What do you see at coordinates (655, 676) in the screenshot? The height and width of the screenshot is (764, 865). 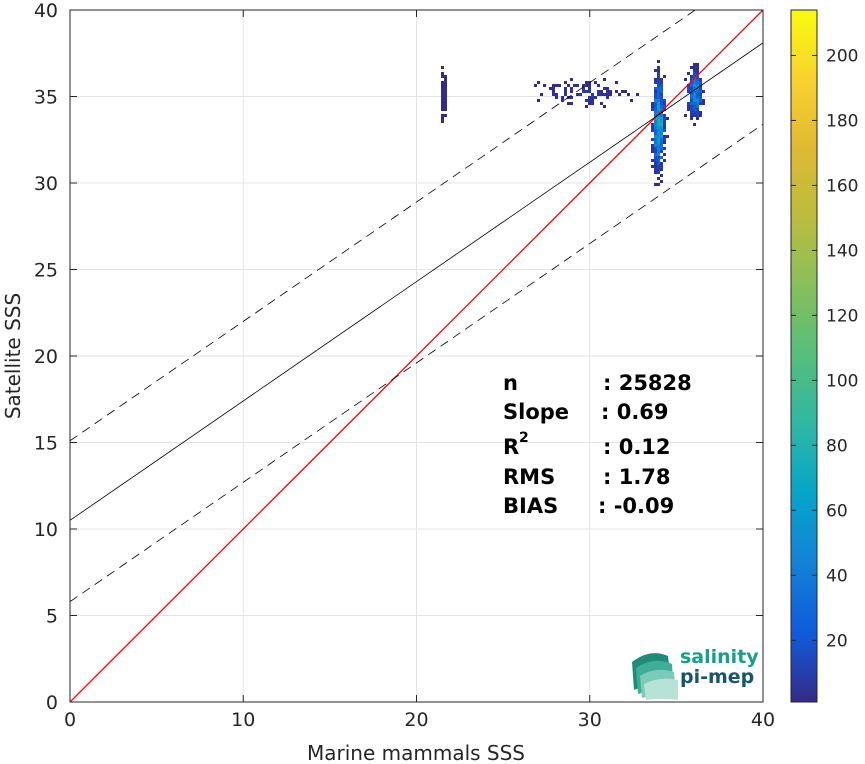 I see `waves-logo-icon` at bounding box center [655, 676].